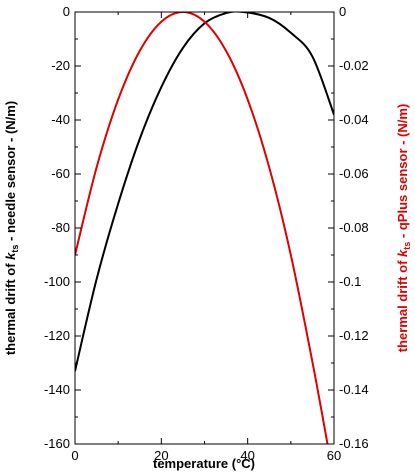 Image resolution: width=415 pixels, height=476 pixels. Describe the element at coordinates (74, 455) in the screenshot. I see `x-tick-label: 0` at that location.